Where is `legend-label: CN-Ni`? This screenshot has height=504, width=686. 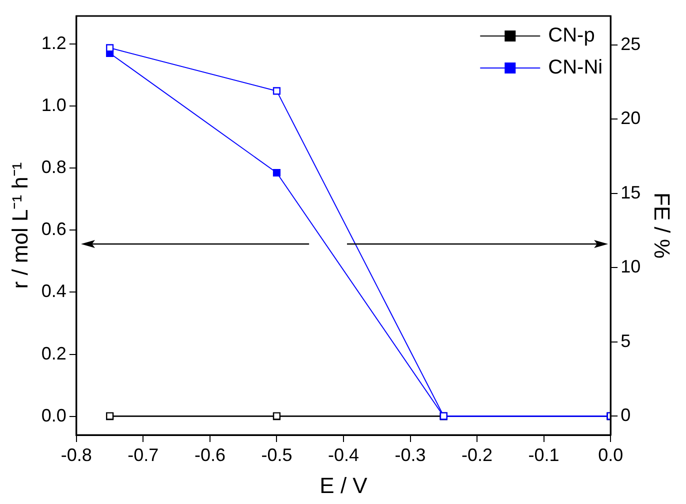
legend-label: CN-Ni is located at coordinates (575, 67).